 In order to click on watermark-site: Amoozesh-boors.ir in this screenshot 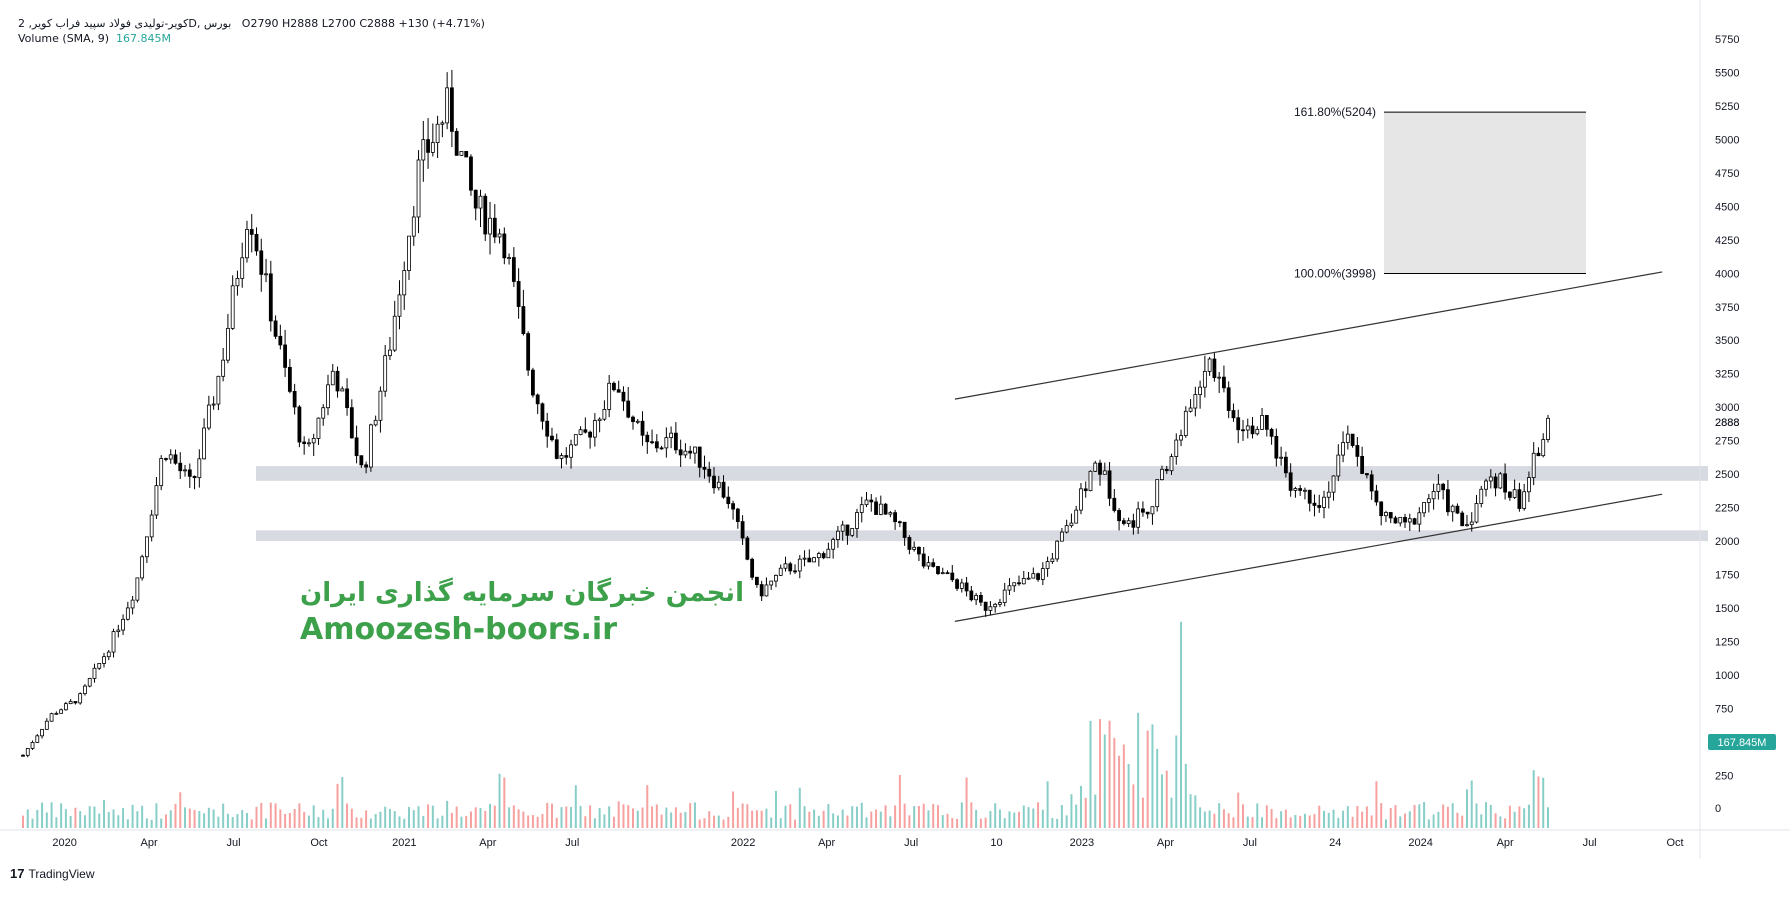, I will do `click(458, 629)`.